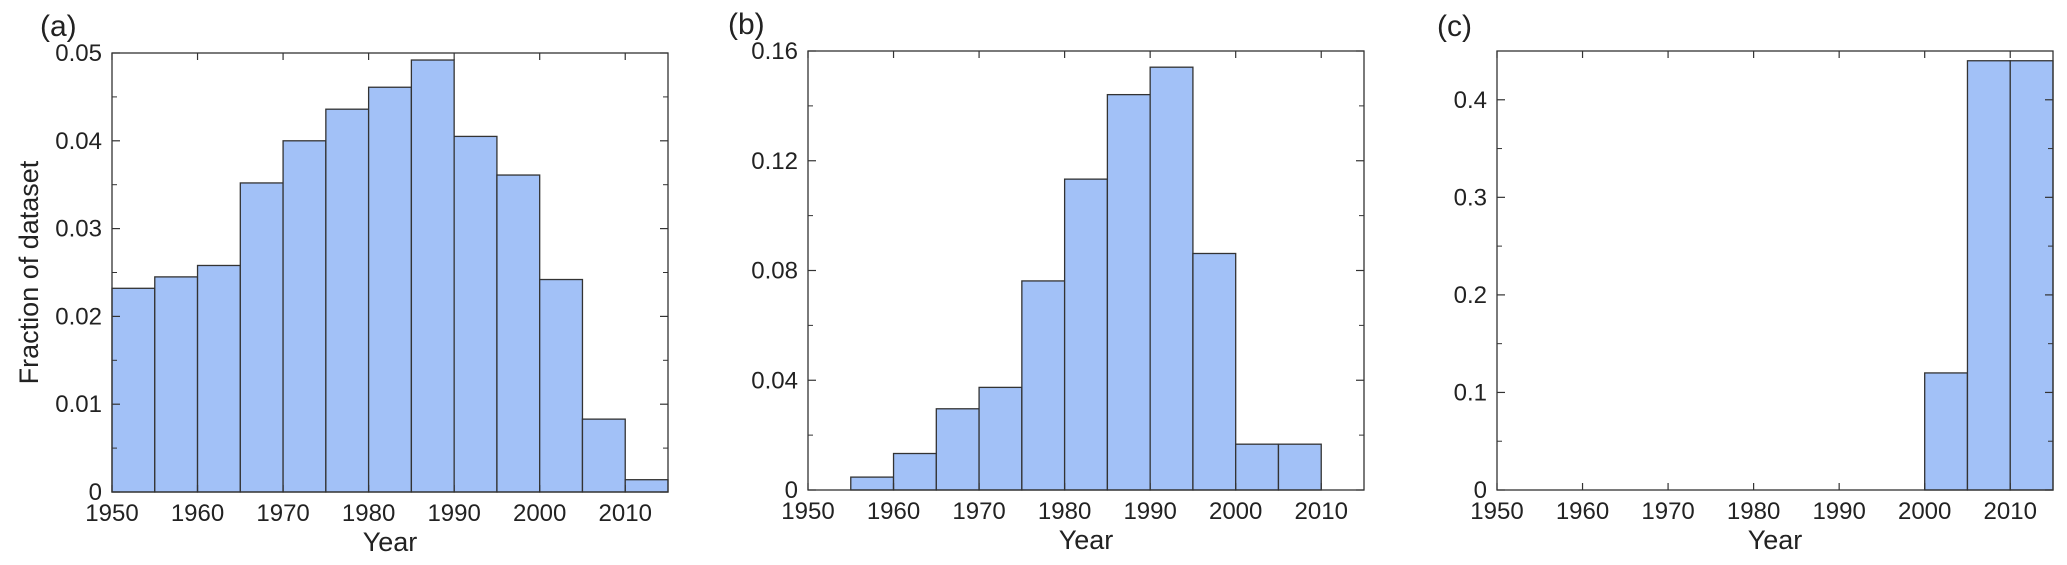 The height and width of the screenshot is (565, 2067). I want to click on panel-label: (b), so click(746, 24).